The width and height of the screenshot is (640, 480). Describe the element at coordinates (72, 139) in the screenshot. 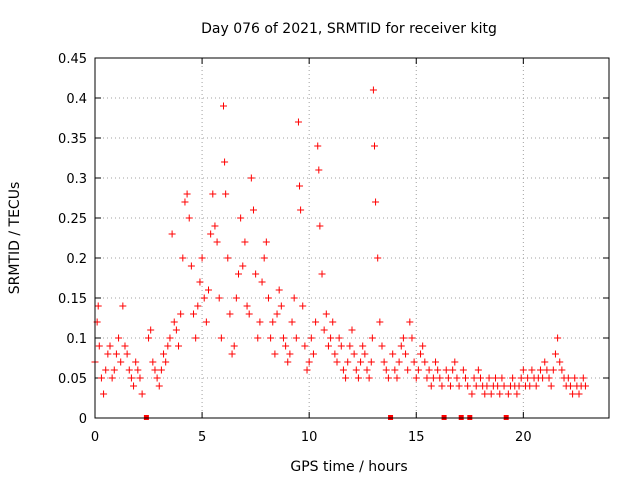

I see `y-tick-label: 0.35` at that location.